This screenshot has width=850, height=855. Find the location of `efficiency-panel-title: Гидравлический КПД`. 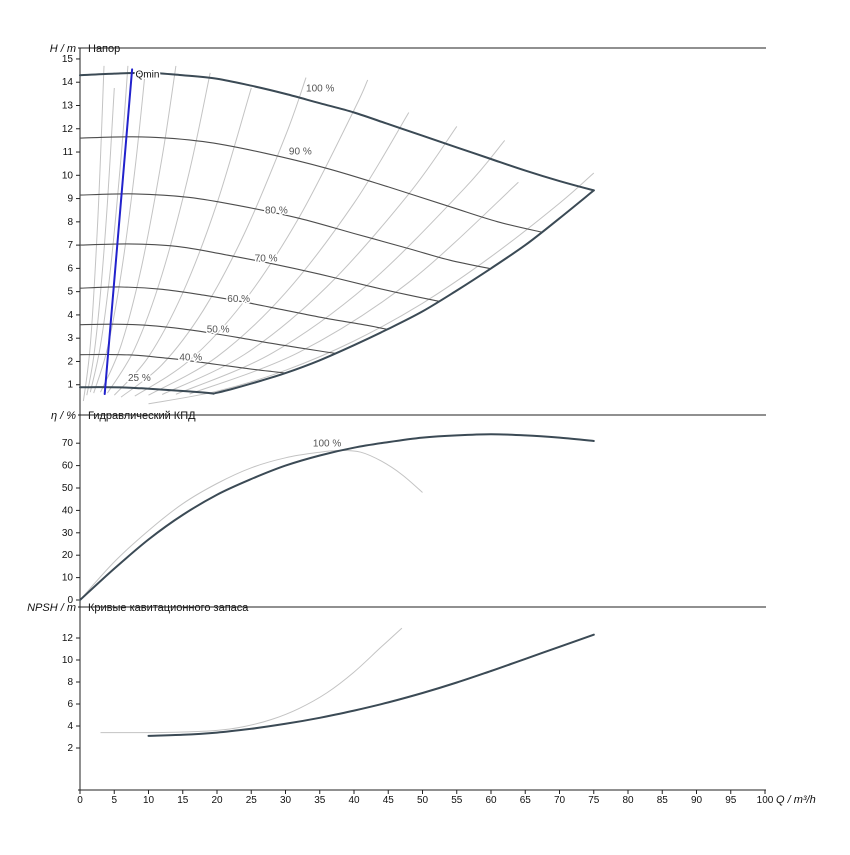

efficiency-panel-title: Гидравлический КПД is located at coordinates (142, 416).